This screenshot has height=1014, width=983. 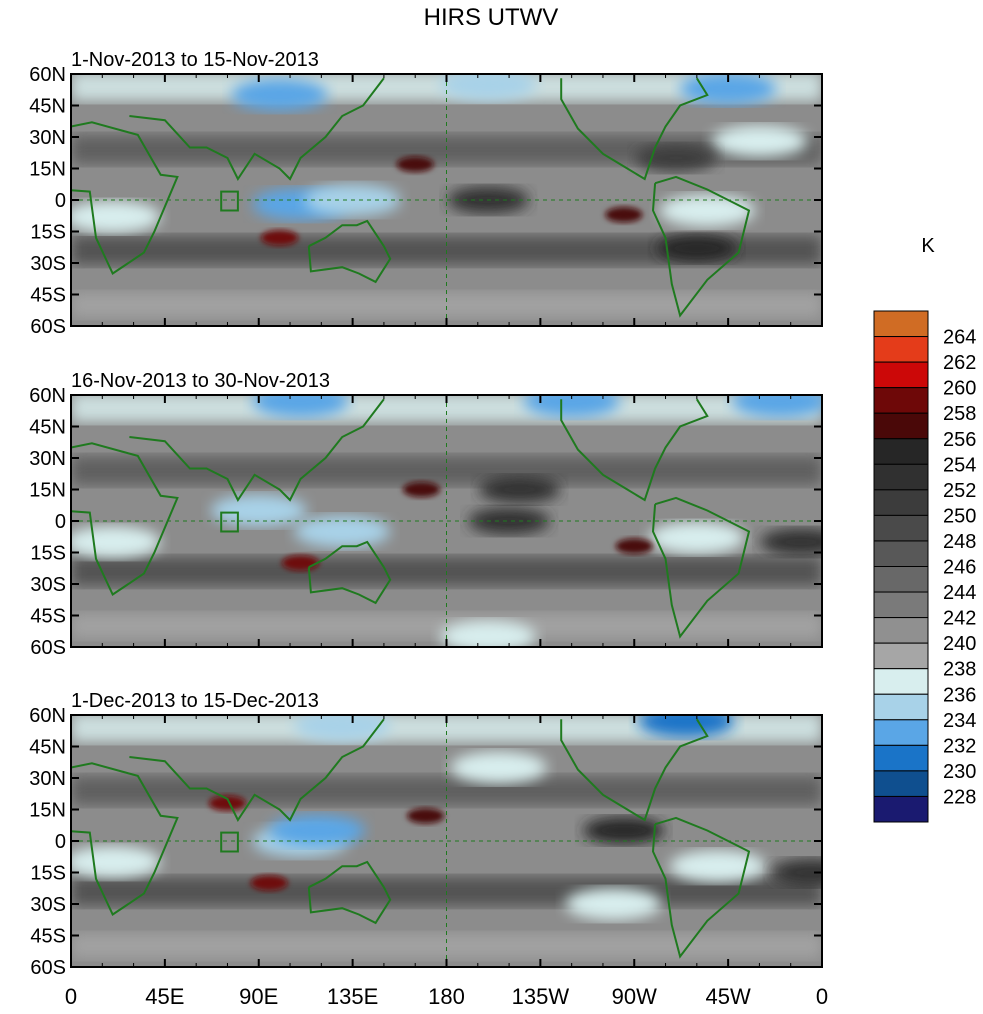 What do you see at coordinates (959, 440) in the screenshot?
I see `colorbar-label: 256` at bounding box center [959, 440].